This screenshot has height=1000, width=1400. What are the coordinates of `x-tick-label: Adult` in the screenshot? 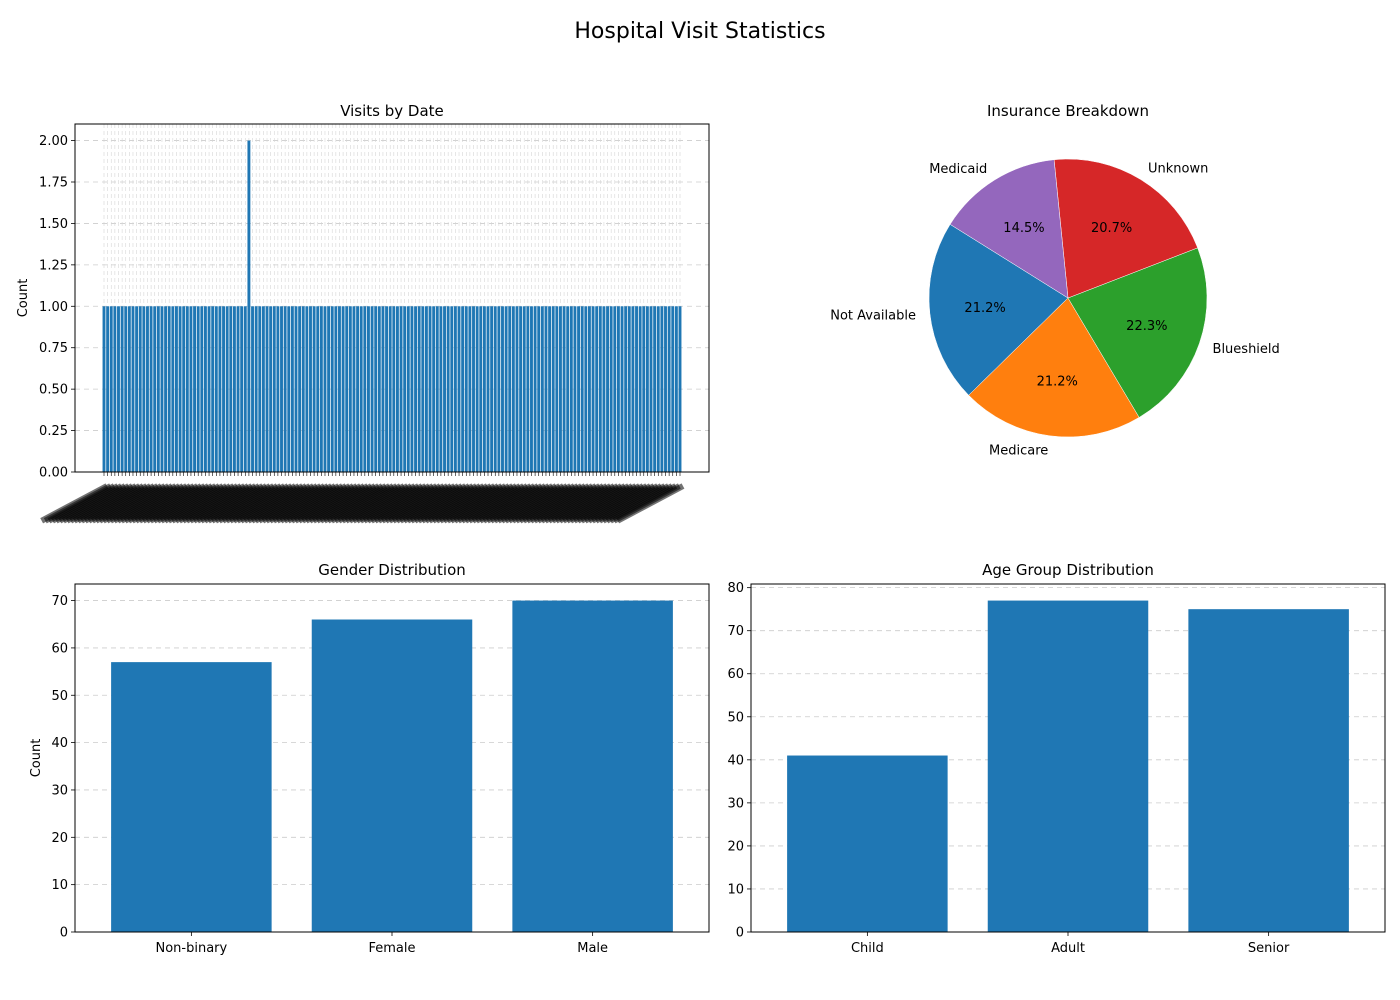 It's located at (1068, 948).